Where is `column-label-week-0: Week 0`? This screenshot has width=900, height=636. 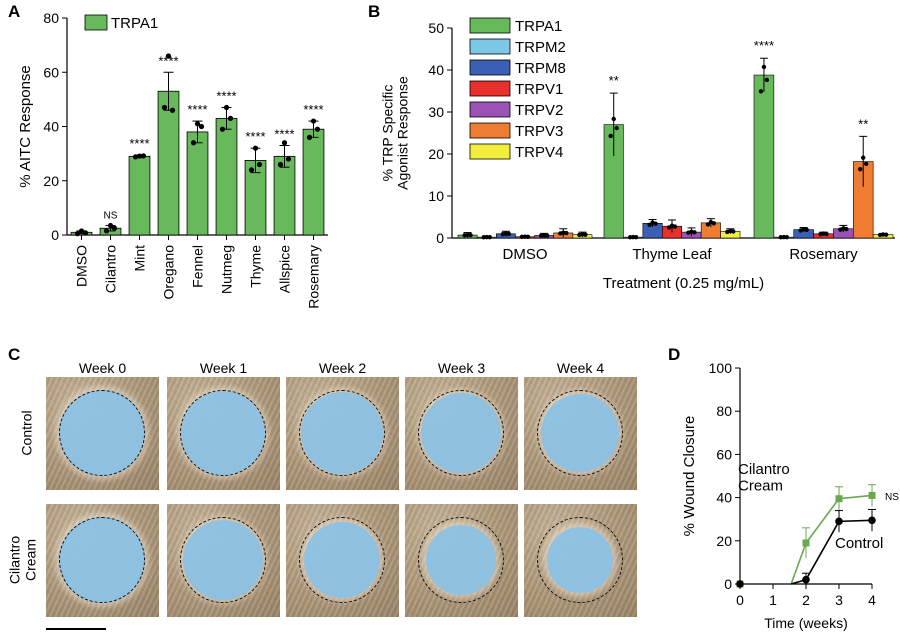
column-label-week-0: Week 0 is located at coordinates (102, 368).